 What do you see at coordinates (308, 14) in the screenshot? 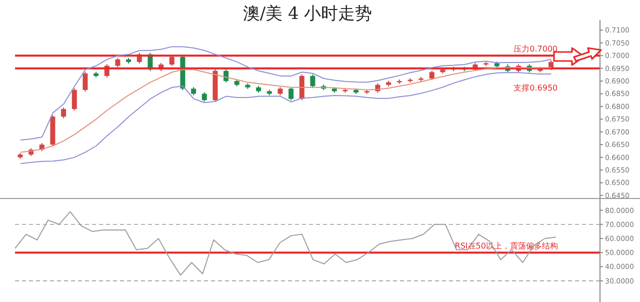
I see `chart-title: 澳/美 4 小时走势` at bounding box center [308, 14].